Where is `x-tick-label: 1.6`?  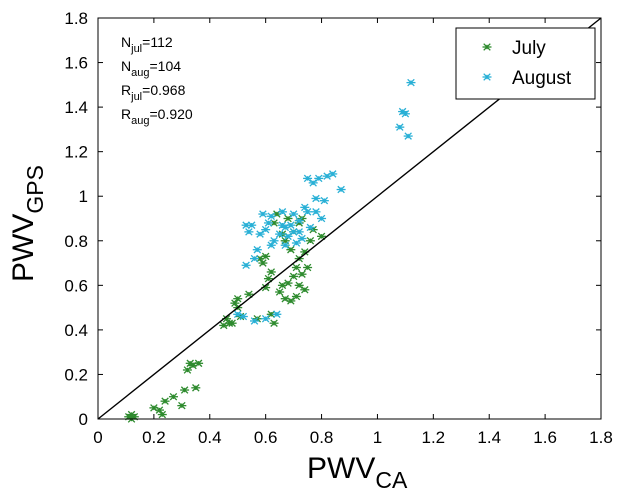
x-tick-label: 1.6 is located at coordinates (545, 437).